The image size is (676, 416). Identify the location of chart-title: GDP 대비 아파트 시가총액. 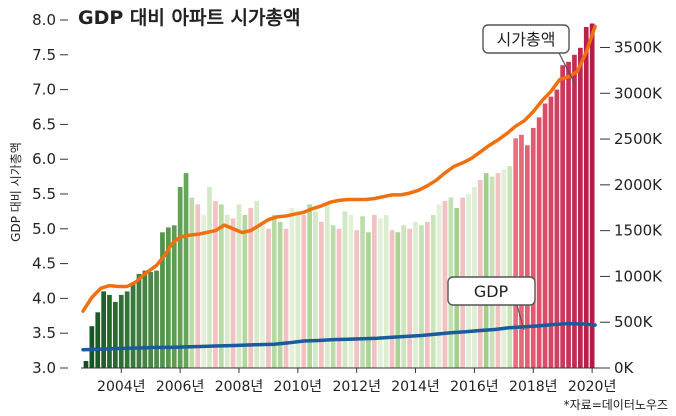
(189, 18).